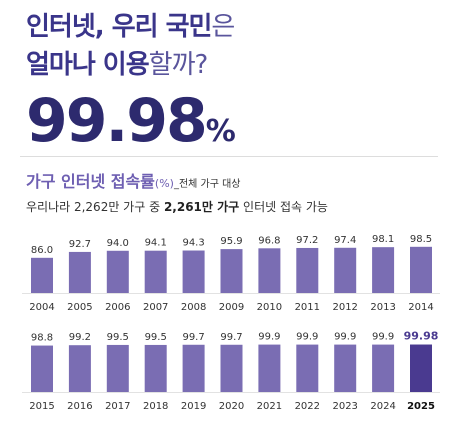 The image size is (458, 421). I want to click on subtitle: 가구 인터넷 접속률(%)_전체 가구 대상, so click(133, 180).